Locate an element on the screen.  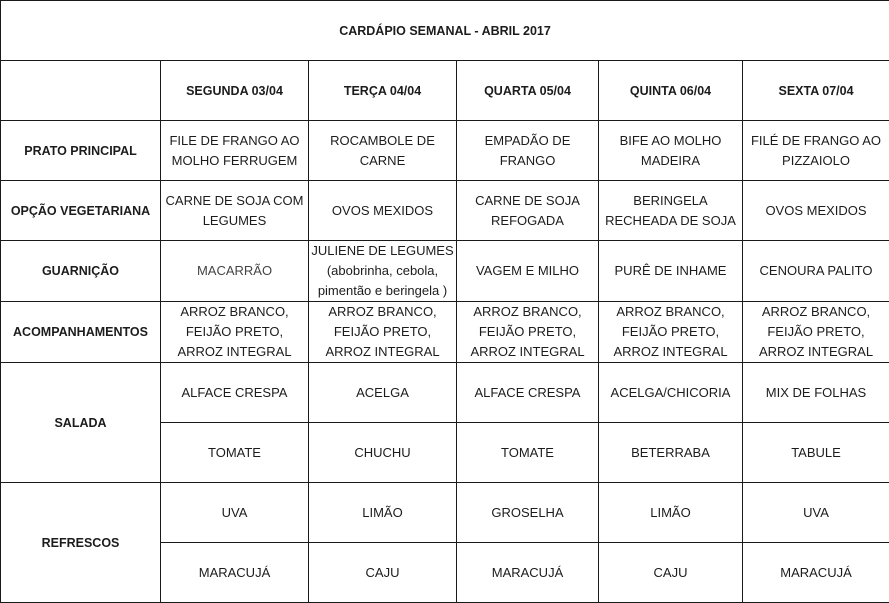
menu-cell: BERINGELA RECHEADA DE SOJA is located at coordinates (671, 211).